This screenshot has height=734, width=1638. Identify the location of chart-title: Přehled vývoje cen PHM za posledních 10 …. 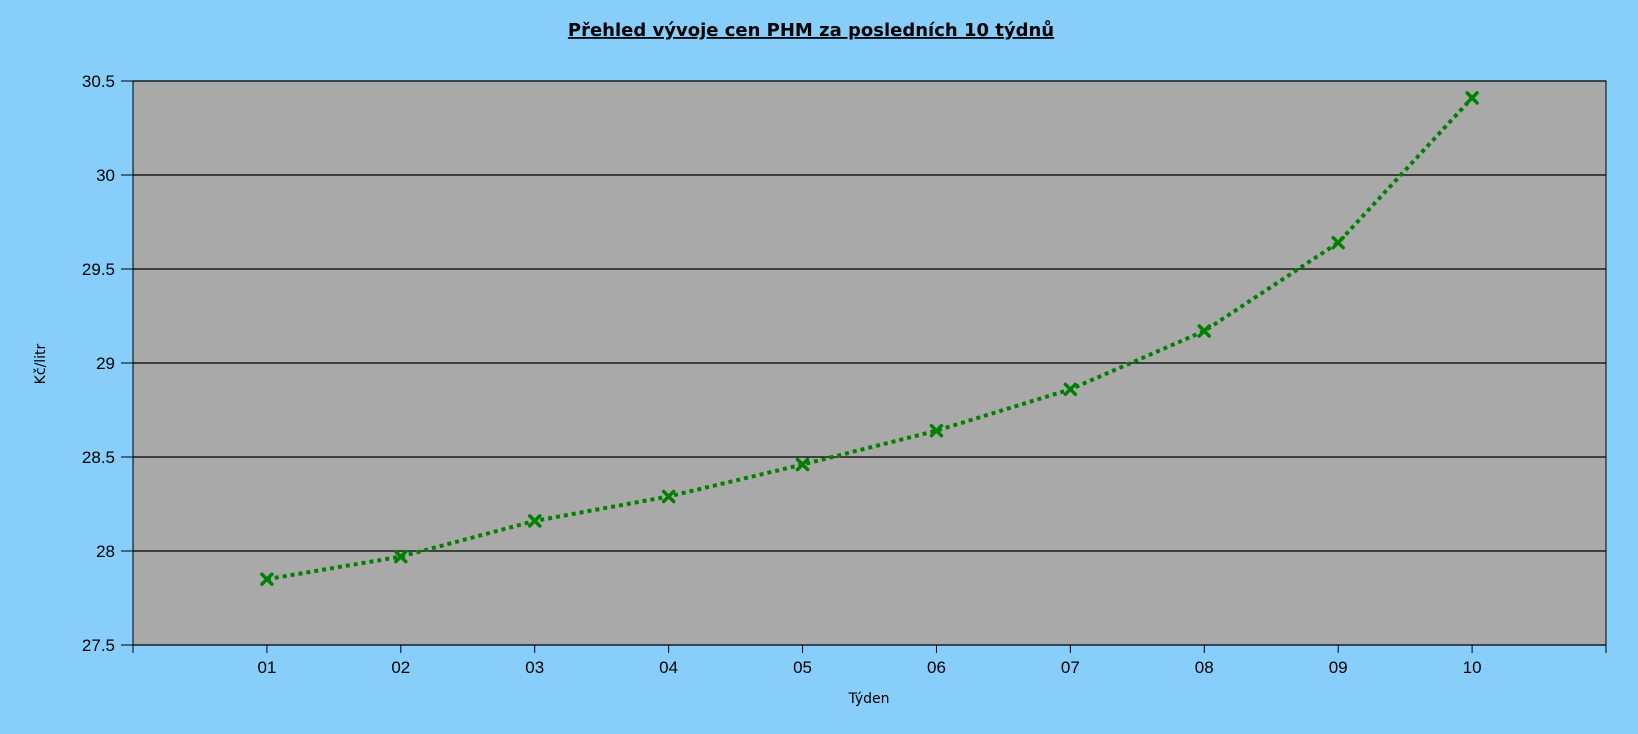
(811, 30).